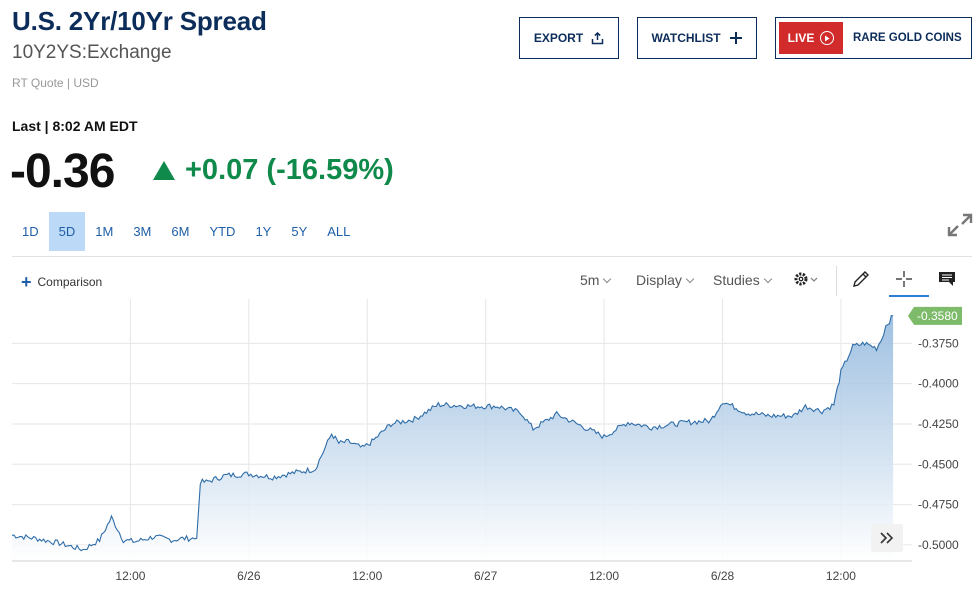 The height and width of the screenshot is (595, 980). I want to click on range-1d: 1D, so click(30, 231).